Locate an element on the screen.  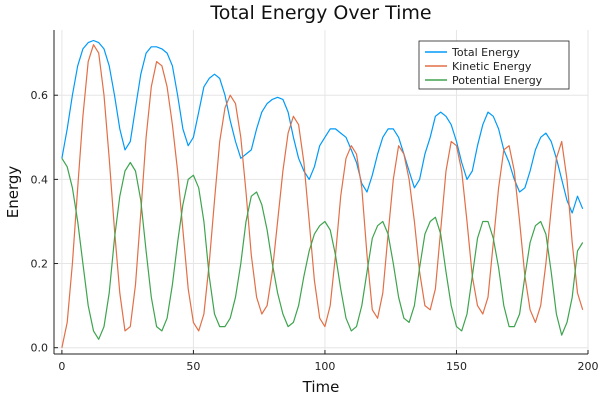
y-axis-title: Energy is located at coordinates (13, 192).